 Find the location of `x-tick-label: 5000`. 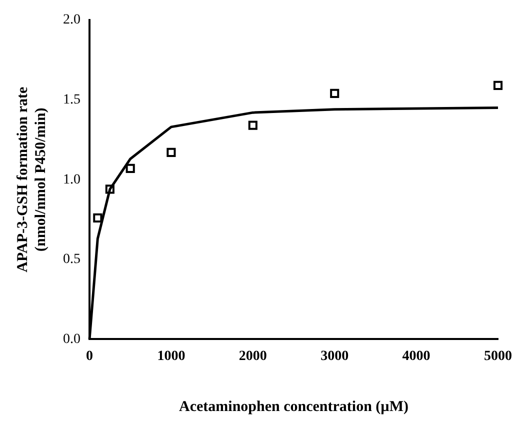

x-tick-label: 5000 is located at coordinates (498, 356).